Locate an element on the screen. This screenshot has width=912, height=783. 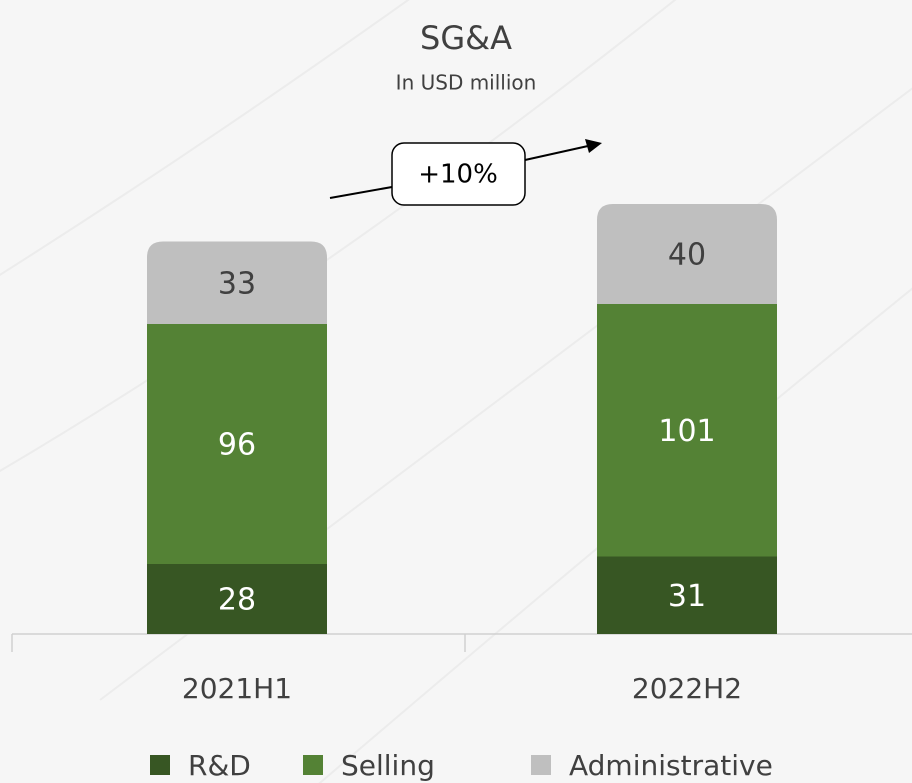
chart-subtitle: In USD million is located at coordinates (466, 83).